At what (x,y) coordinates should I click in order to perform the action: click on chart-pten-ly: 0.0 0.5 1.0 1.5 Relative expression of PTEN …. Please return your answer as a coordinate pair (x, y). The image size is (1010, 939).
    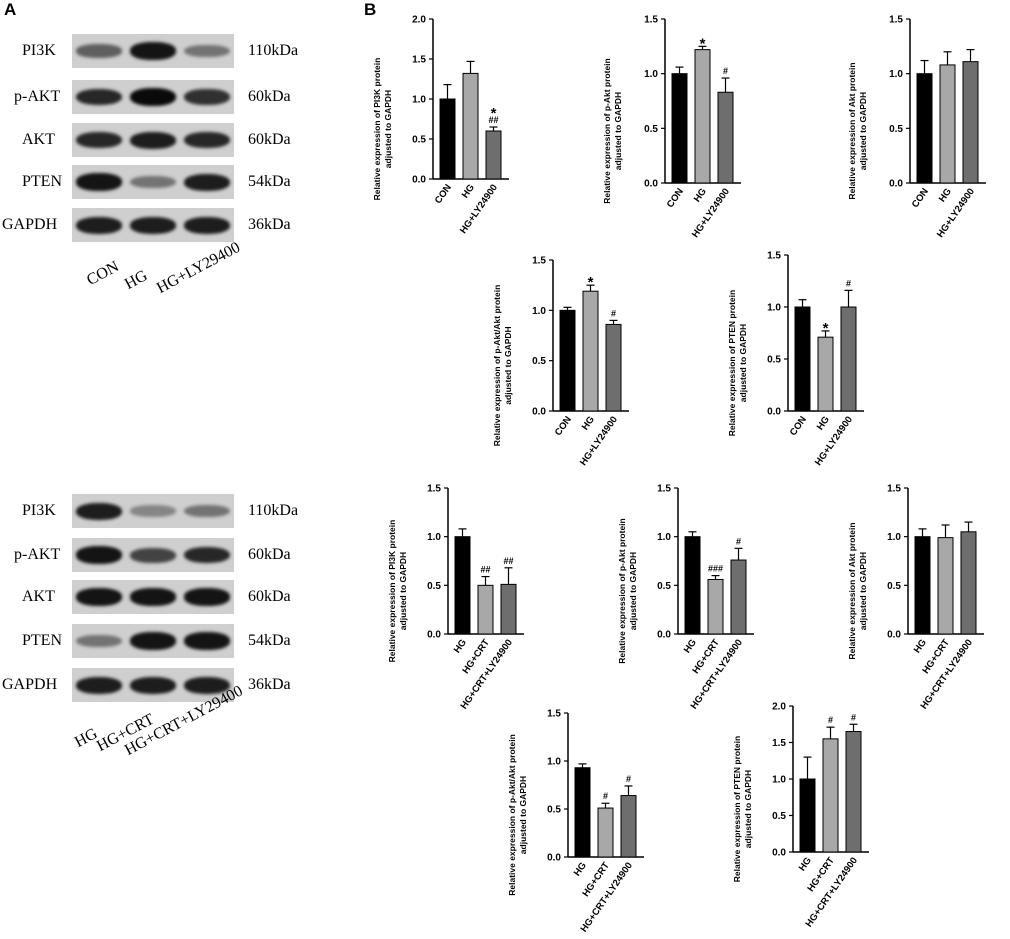
    Looking at the image, I should click on (795, 359).